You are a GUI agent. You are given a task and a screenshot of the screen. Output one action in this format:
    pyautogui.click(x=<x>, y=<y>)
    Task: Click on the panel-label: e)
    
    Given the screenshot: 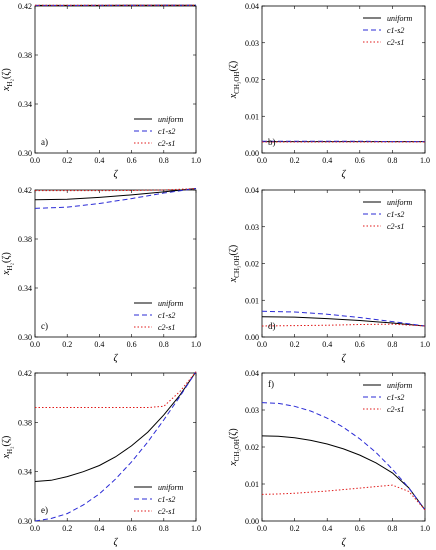 What is the action you would take?
    pyautogui.click(x=44, y=510)
    